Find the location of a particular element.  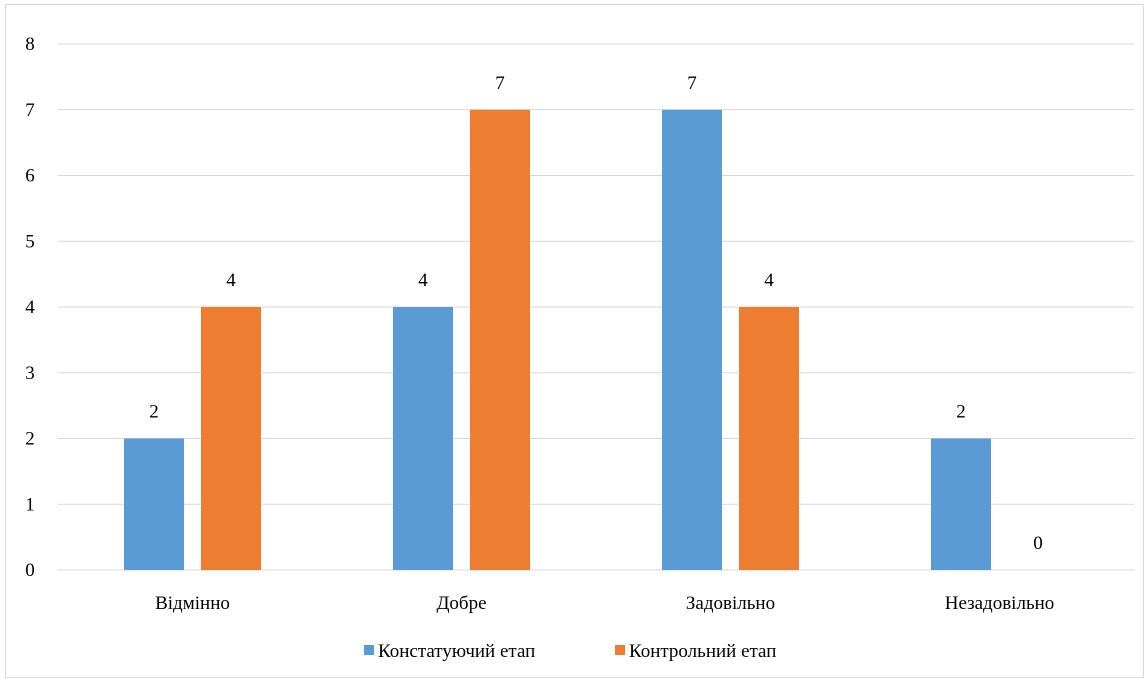

y-axis-ticks: 0 1 2 3 4 5 6 7 8 is located at coordinates (30, 307).